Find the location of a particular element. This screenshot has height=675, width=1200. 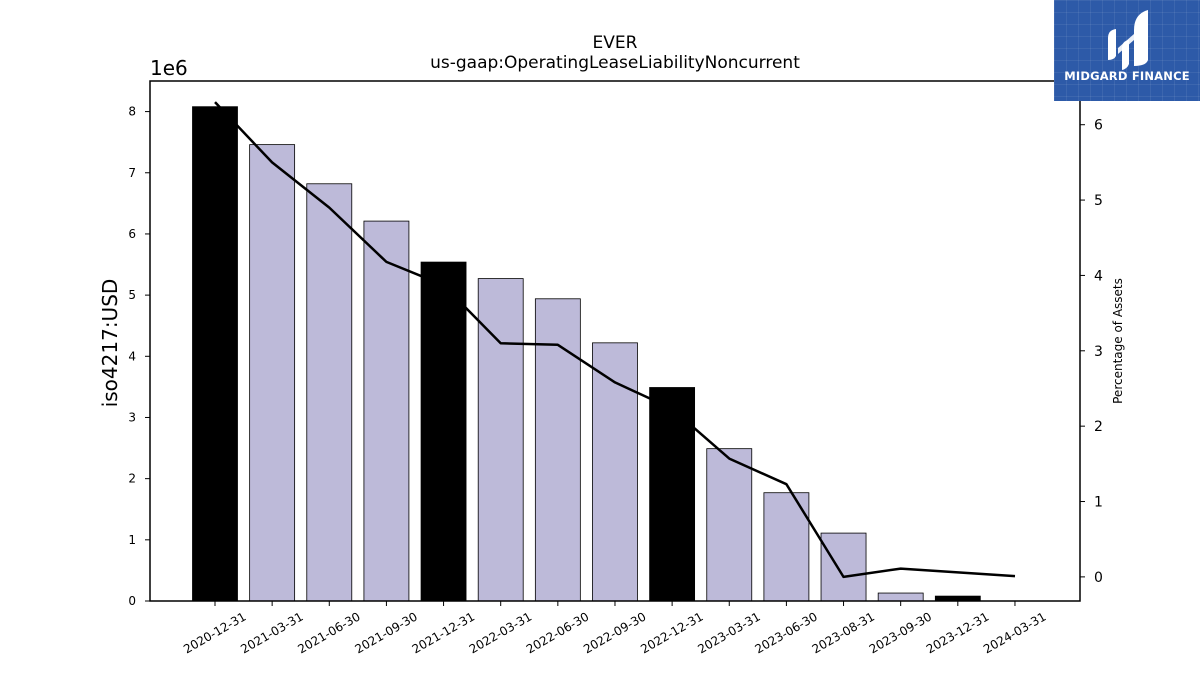

x-tick-label: 2022-09-30 is located at coordinates (614, 632).